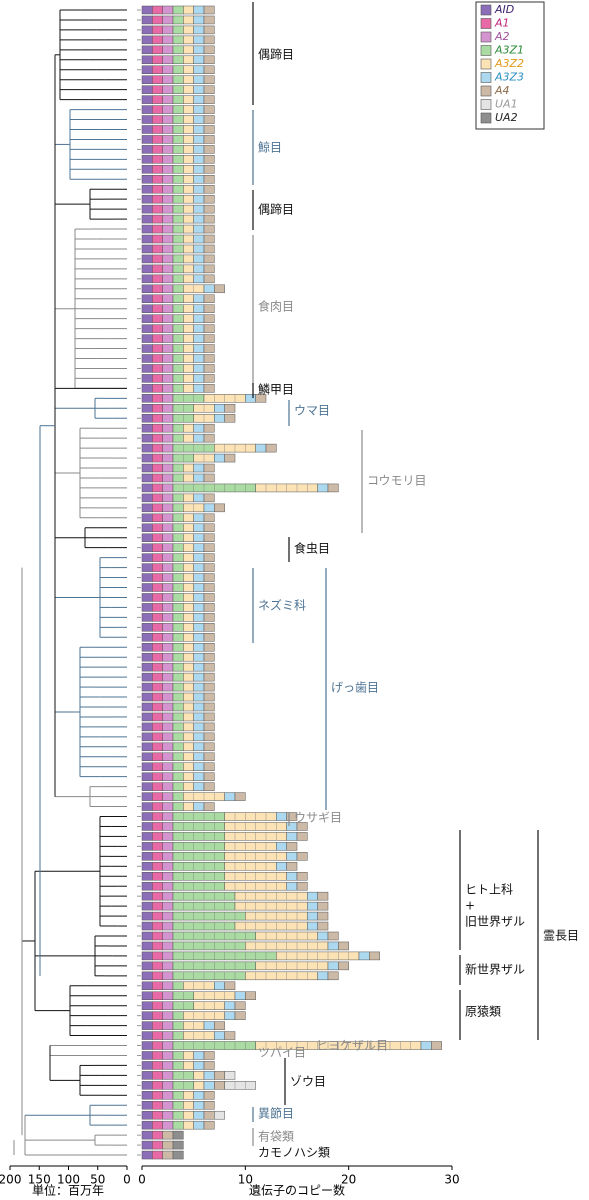 This screenshot has height=1200, width=589. What do you see at coordinates (270, 147) in the screenshot?
I see `clade-label: 鯨目` at bounding box center [270, 147].